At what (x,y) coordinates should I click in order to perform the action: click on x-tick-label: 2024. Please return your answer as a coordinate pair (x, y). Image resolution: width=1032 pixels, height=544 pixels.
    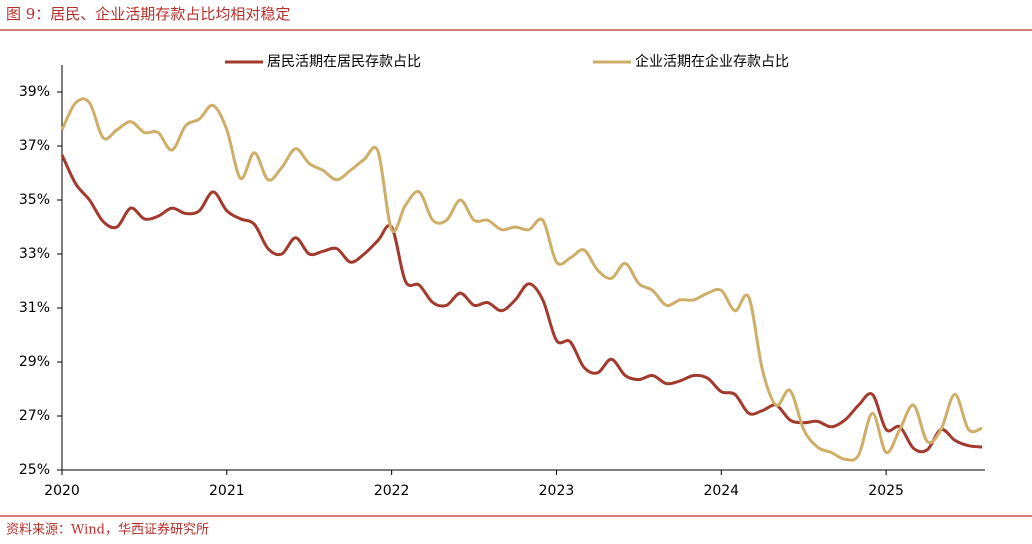
    Looking at the image, I should click on (721, 491).